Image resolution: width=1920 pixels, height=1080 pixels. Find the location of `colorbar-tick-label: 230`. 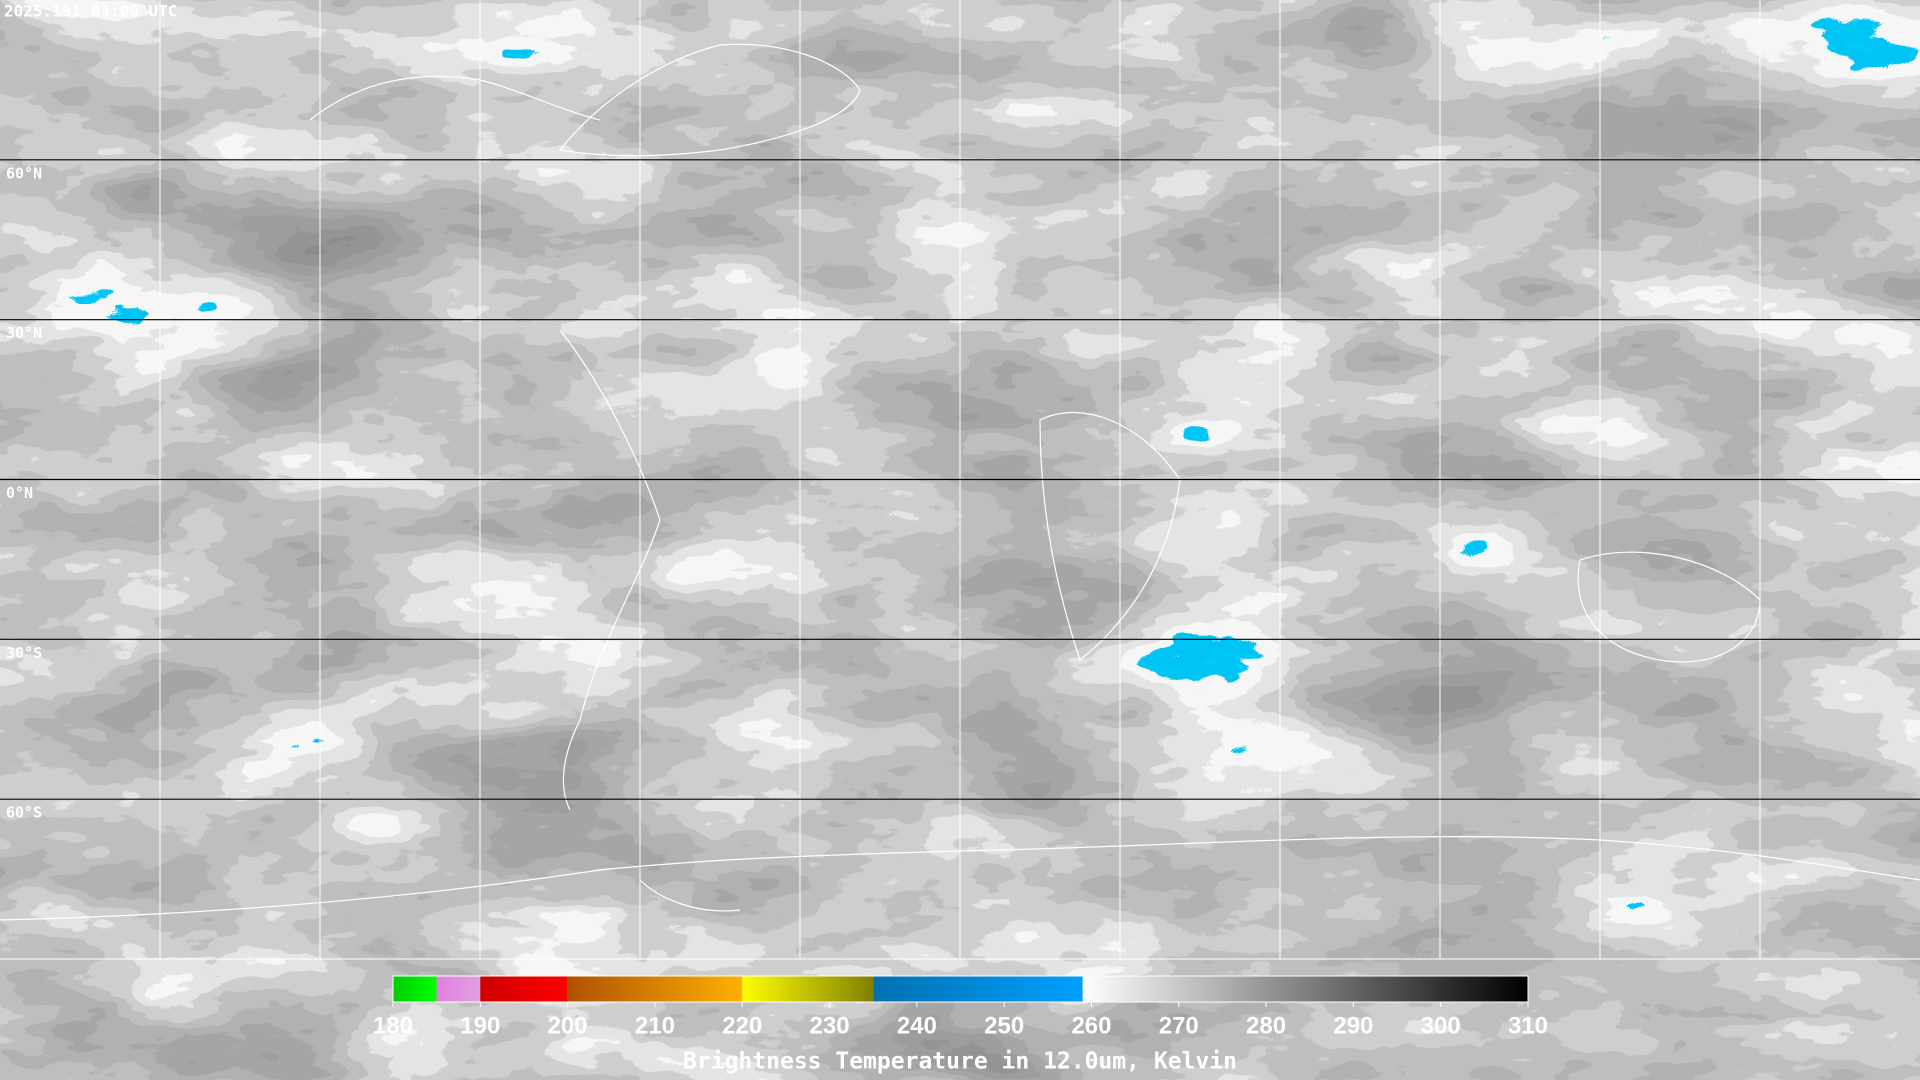

colorbar-tick-label: 230 is located at coordinates (830, 1025).